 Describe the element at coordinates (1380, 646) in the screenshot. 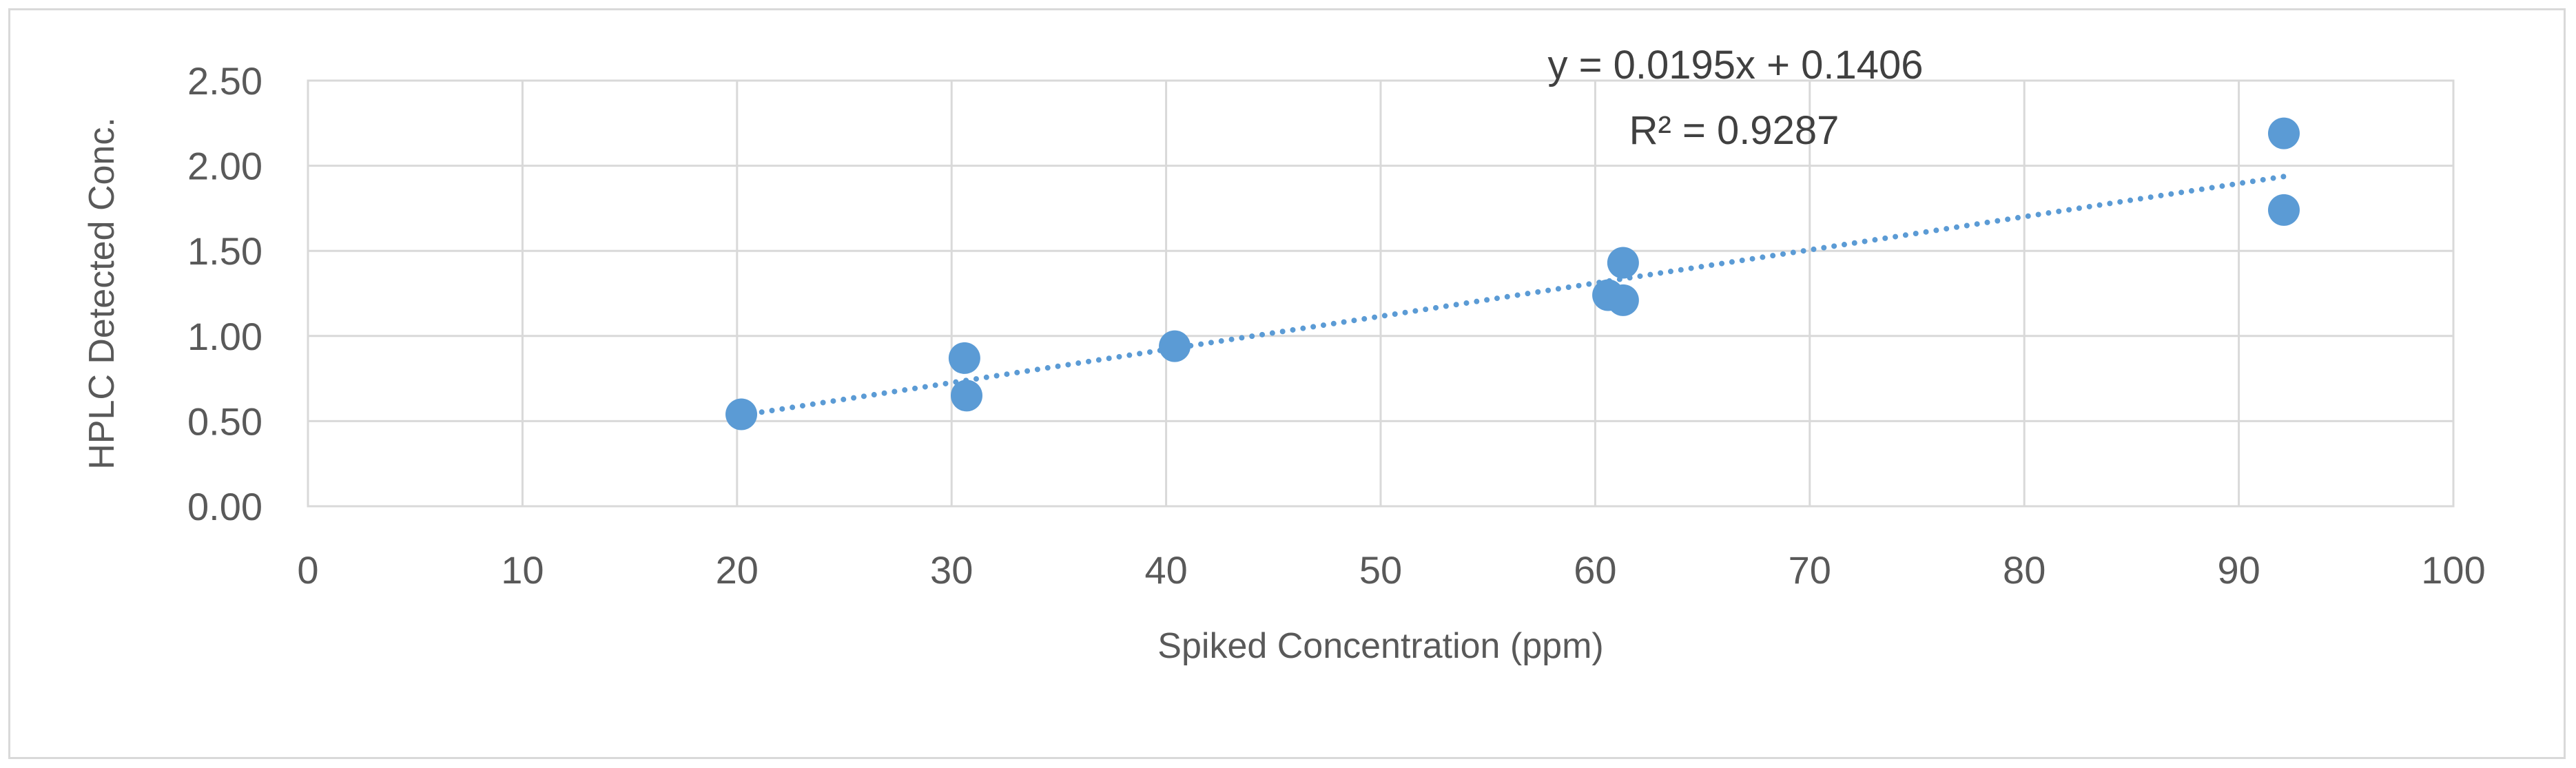

I see `x-axis-title: Spiked Concentration (ppm)` at that location.